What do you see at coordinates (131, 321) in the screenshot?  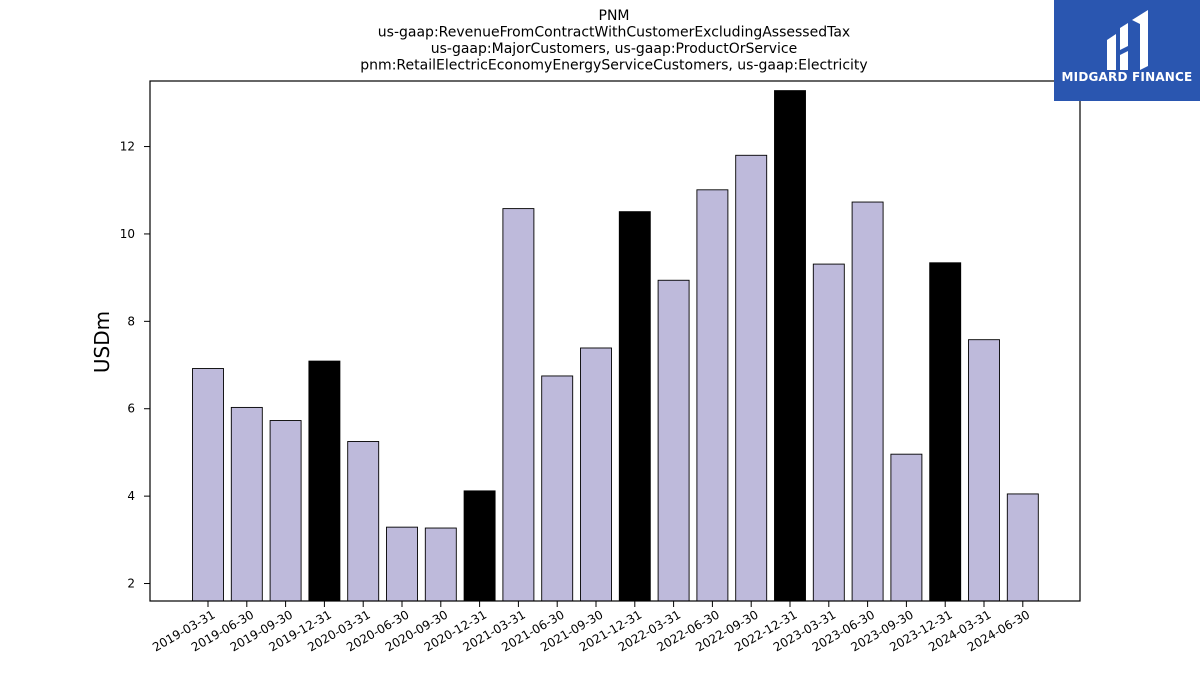 I see `y-tick-label: 8` at bounding box center [131, 321].